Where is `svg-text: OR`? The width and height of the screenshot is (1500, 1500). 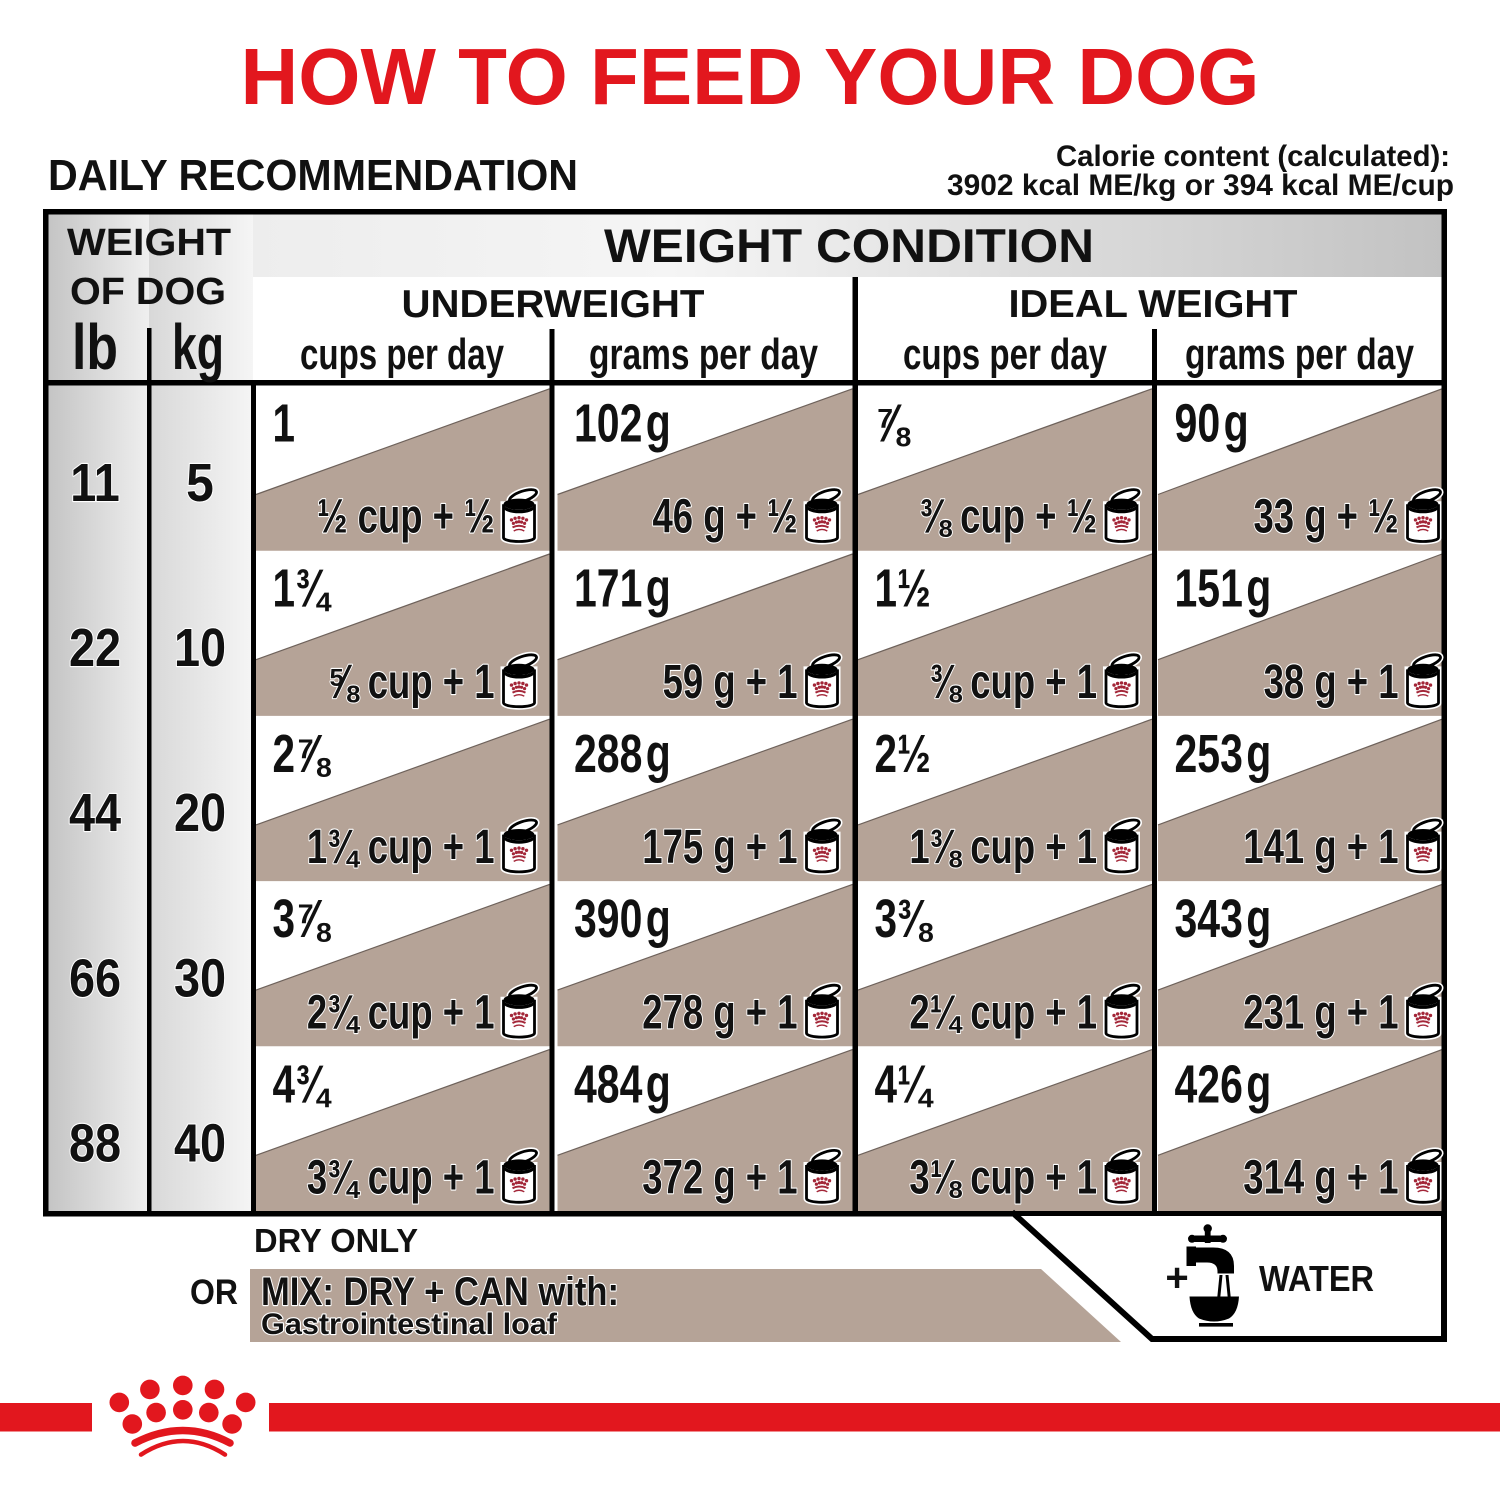
svg-text: OR is located at coordinates (214, 1292).